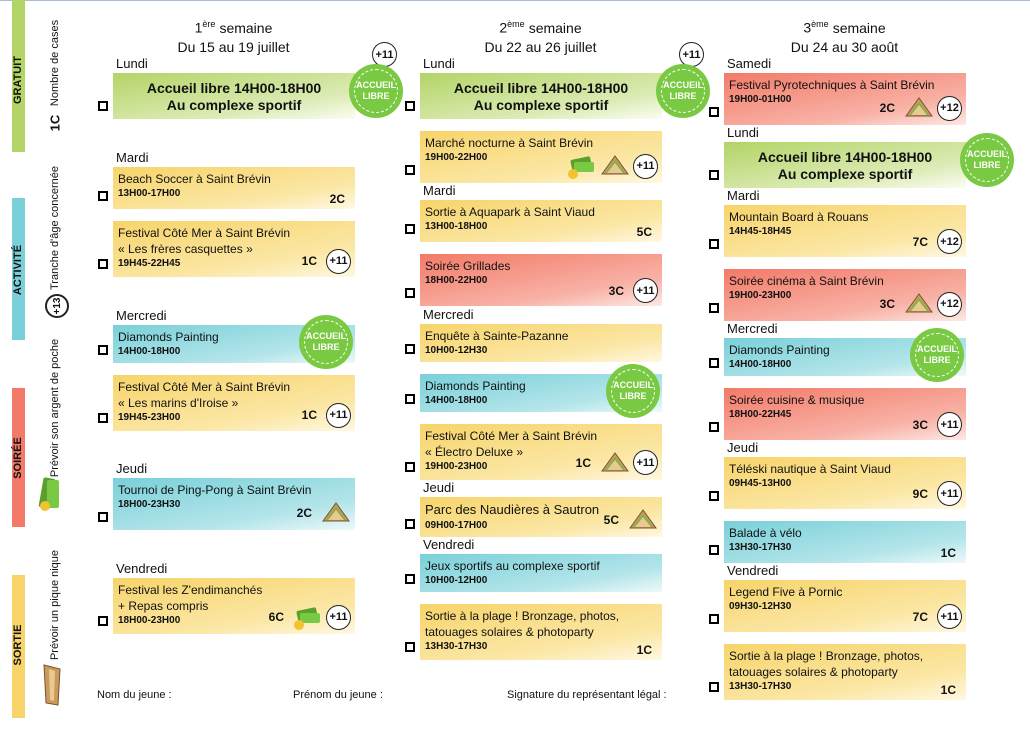  Describe the element at coordinates (760, 606) in the screenshot. I see `event-time: 09H30-12H30` at that location.